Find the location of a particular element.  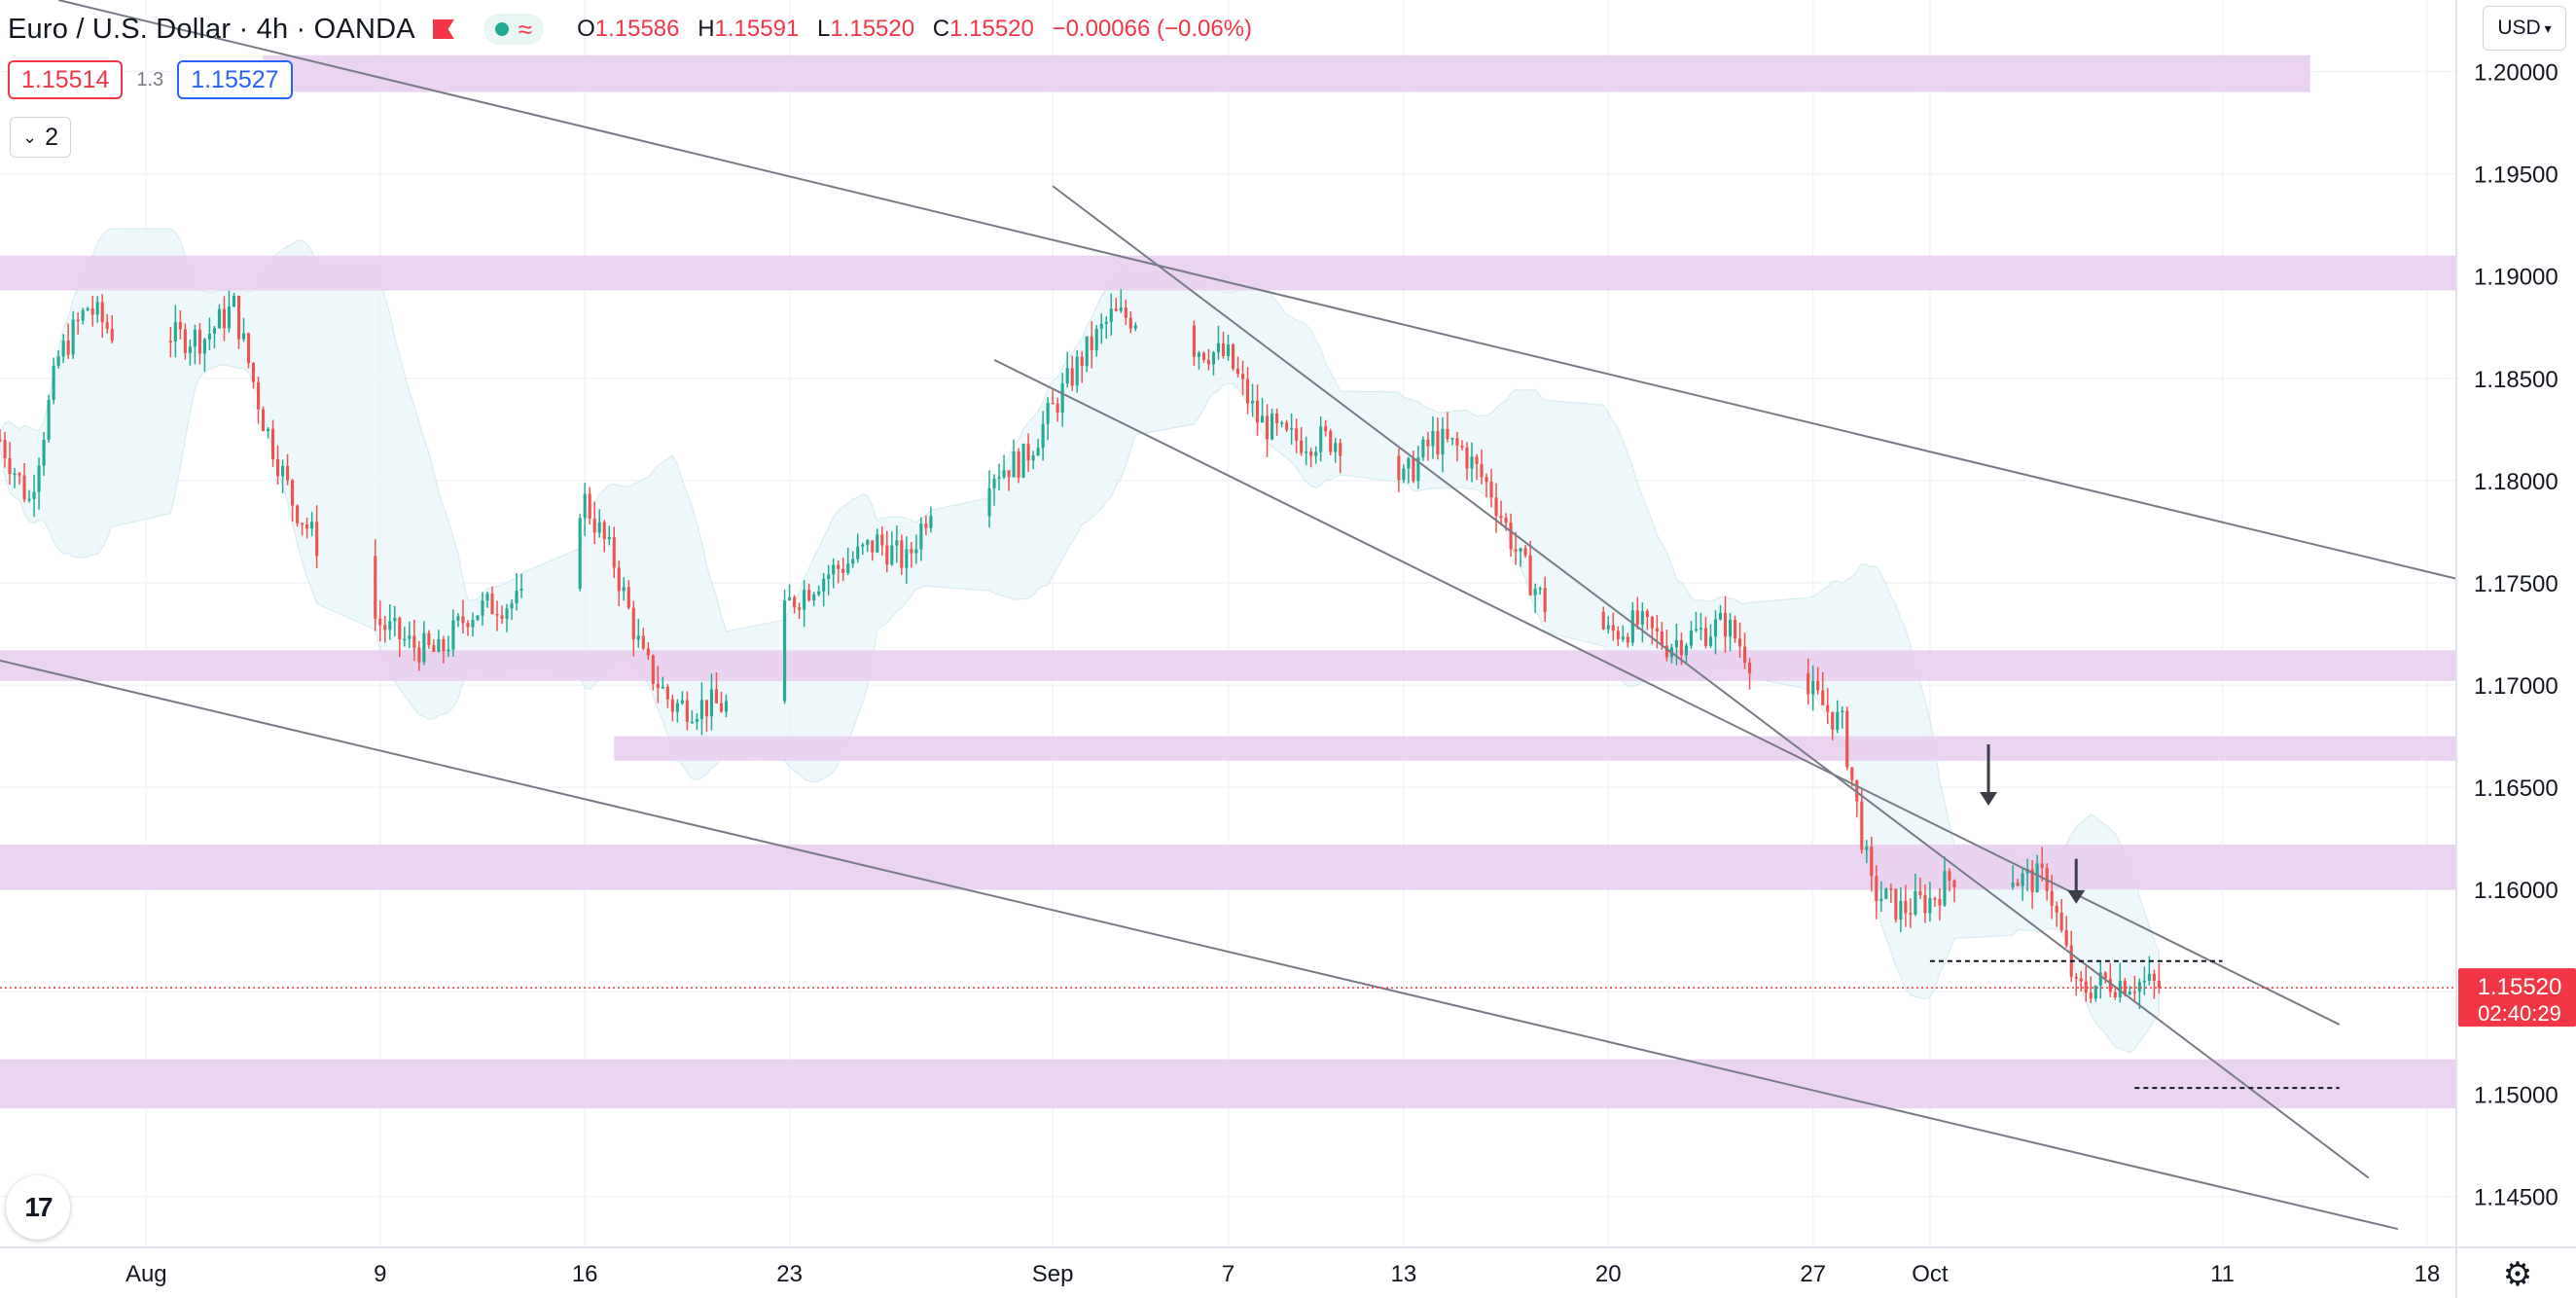

tradingview-logo: 17 is located at coordinates (38, 1207).